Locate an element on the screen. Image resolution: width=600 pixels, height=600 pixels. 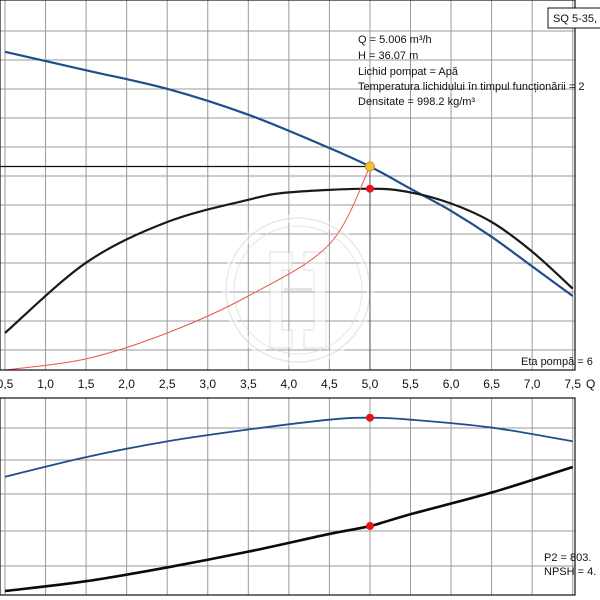
eta-point-marker is located at coordinates (369, 188).